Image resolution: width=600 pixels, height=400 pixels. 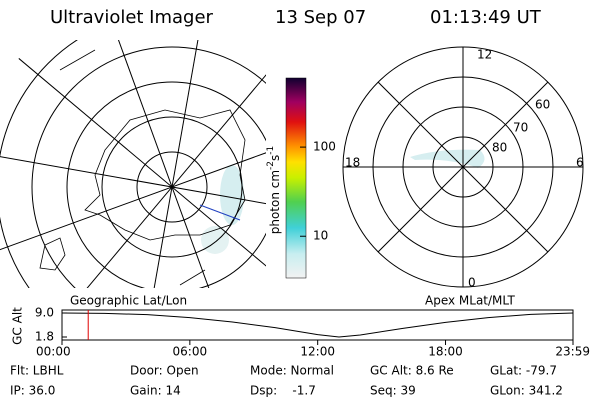 What do you see at coordinates (32, 391) in the screenshot?
I see `status-field: IP: 36.0` at bounding box center [32, 391].